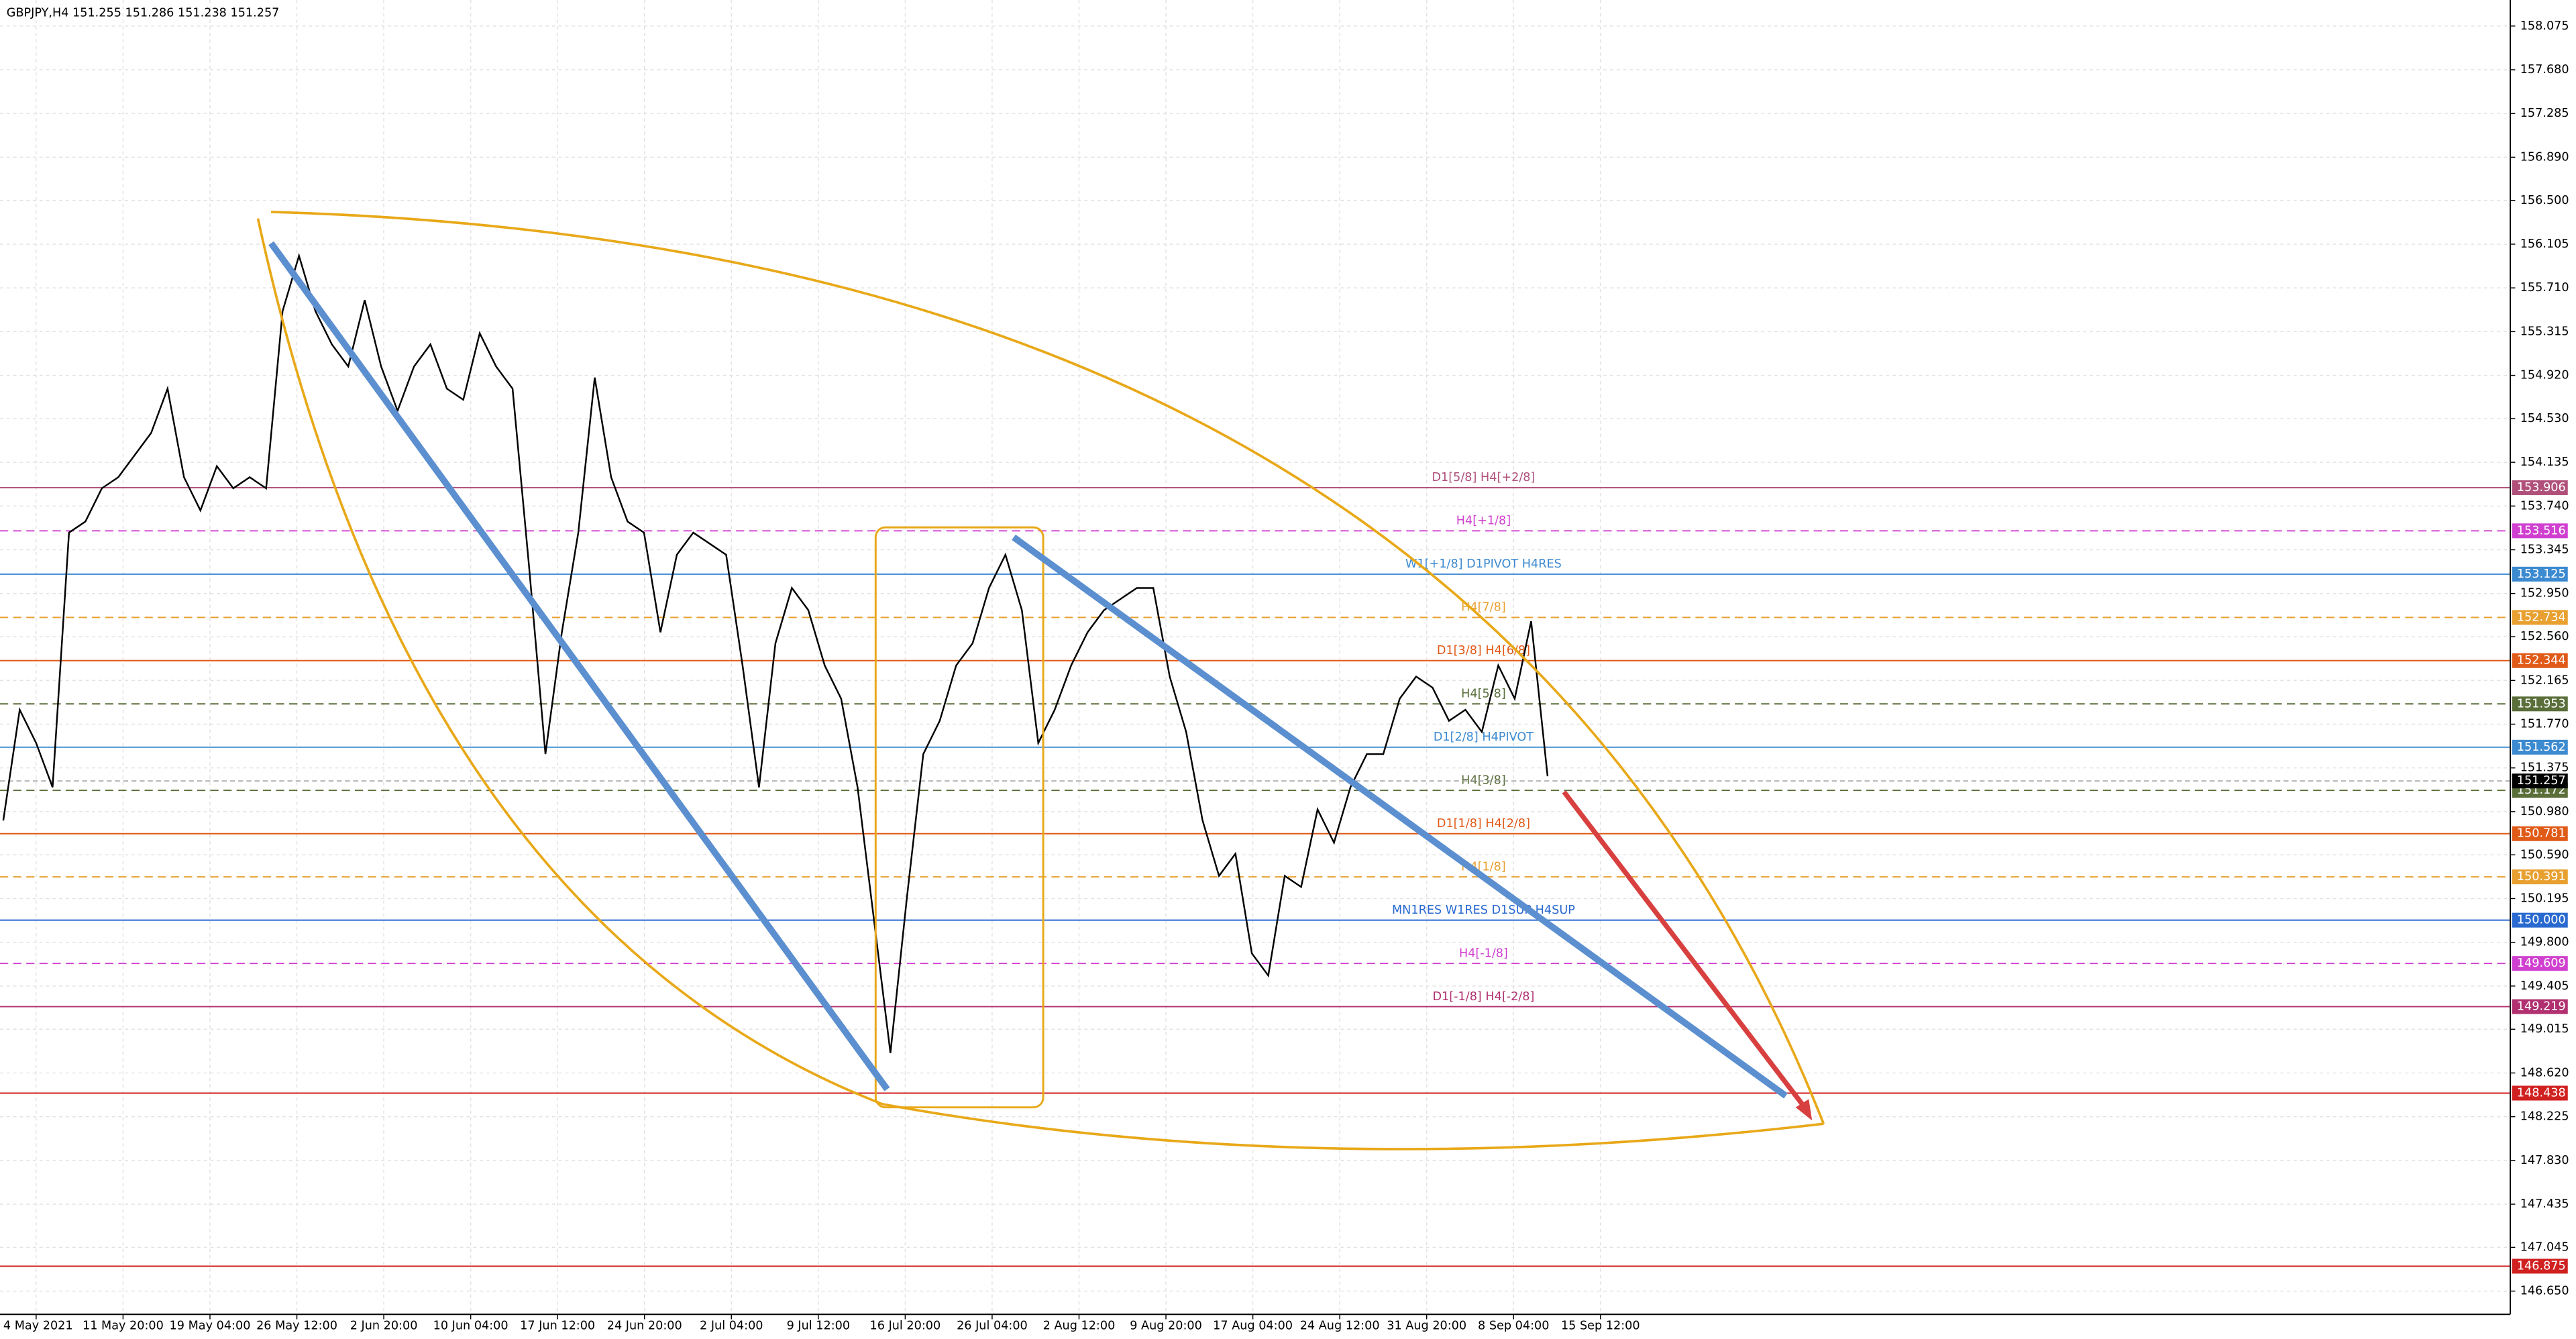  I want to click on x-tick-label: 11 May 20:00, so click(123, 1325).